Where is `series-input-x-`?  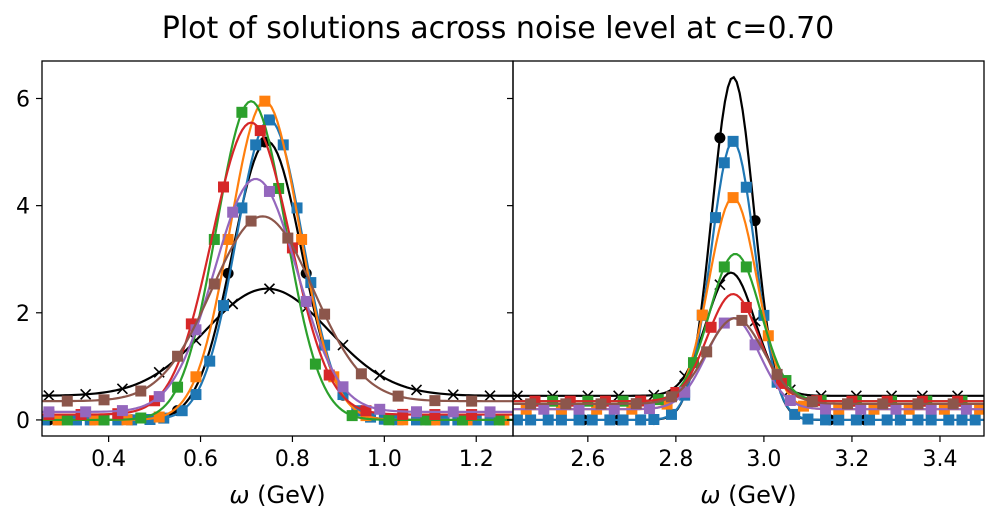 series-input-x- is located at coordinates (748, 336).